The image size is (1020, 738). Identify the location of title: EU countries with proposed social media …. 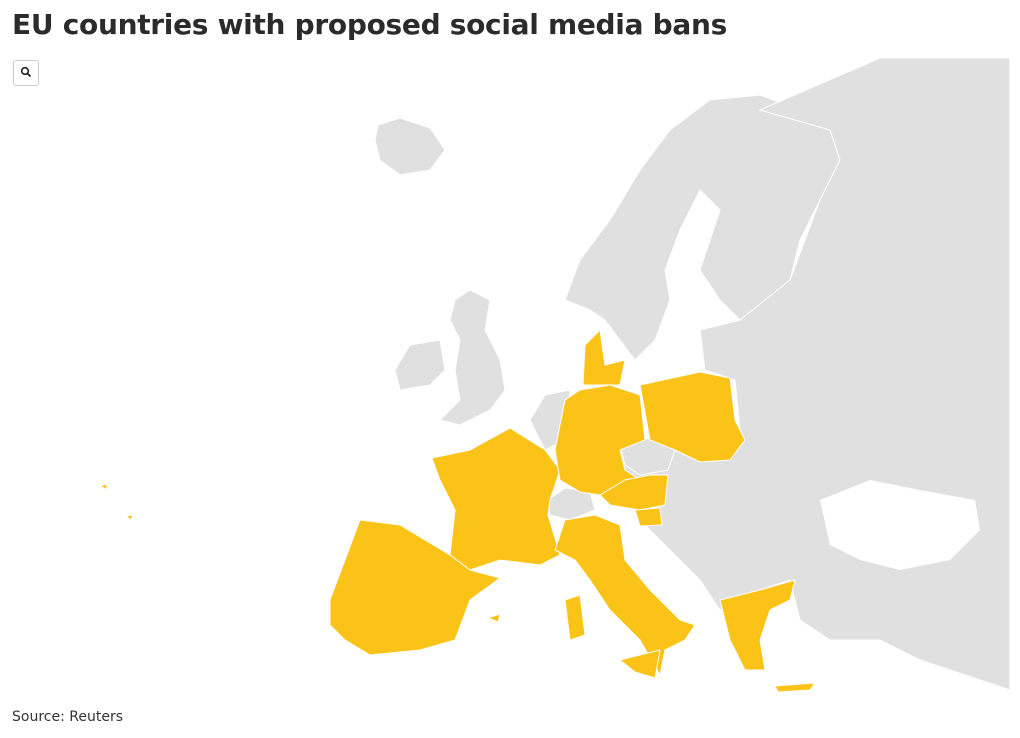
(369, 24).